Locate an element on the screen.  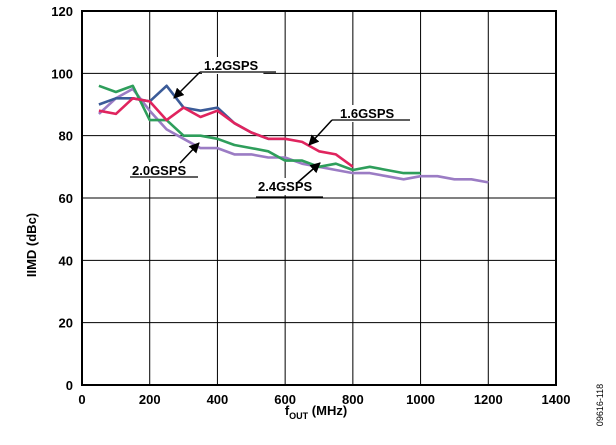
figure-id: 09616-118 is located at coordinates (600, 405).